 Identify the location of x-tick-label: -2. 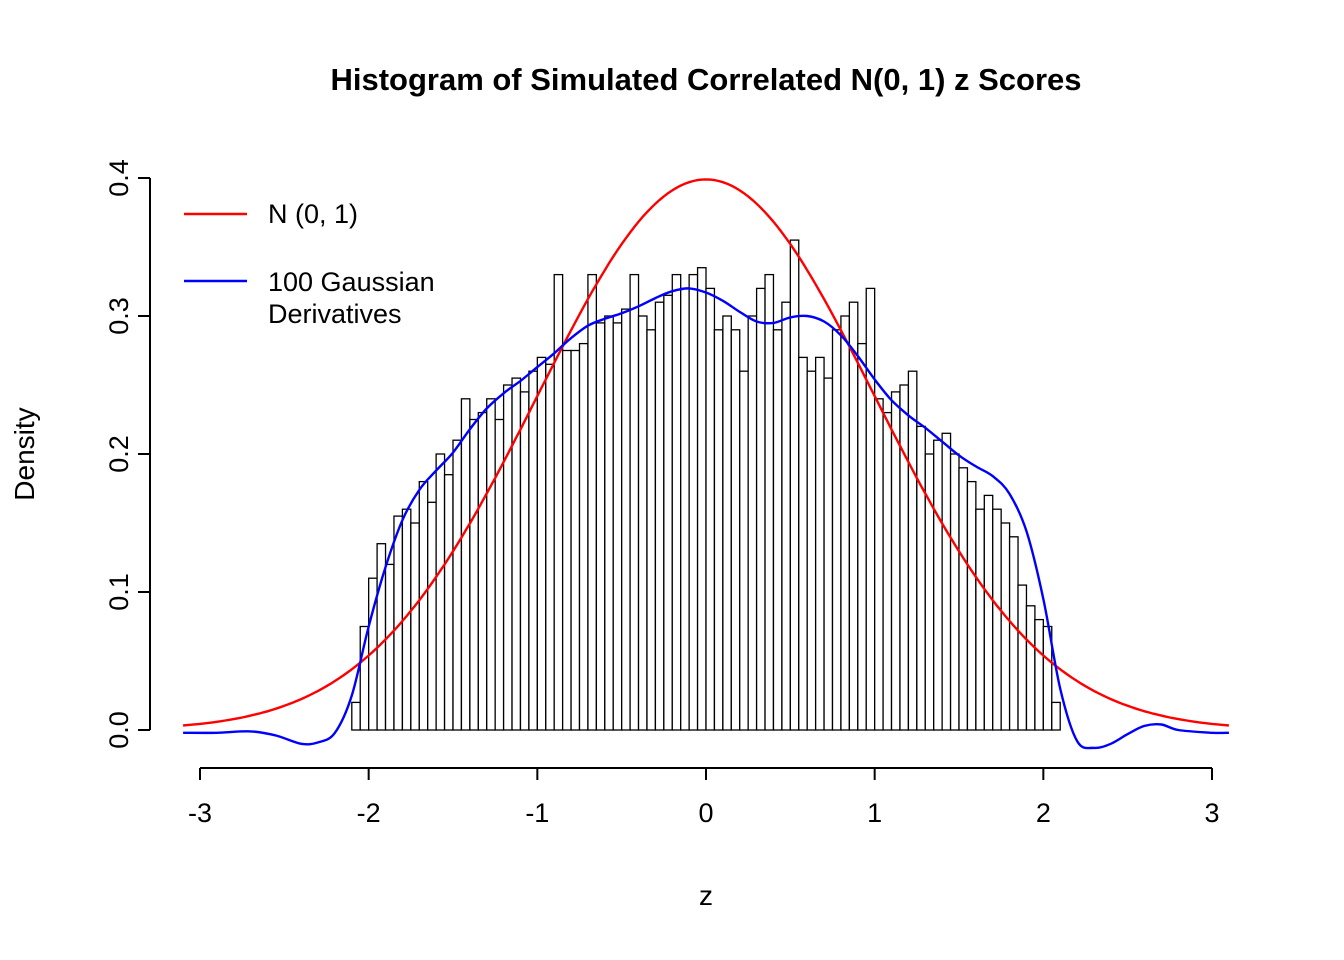
(369, 813).